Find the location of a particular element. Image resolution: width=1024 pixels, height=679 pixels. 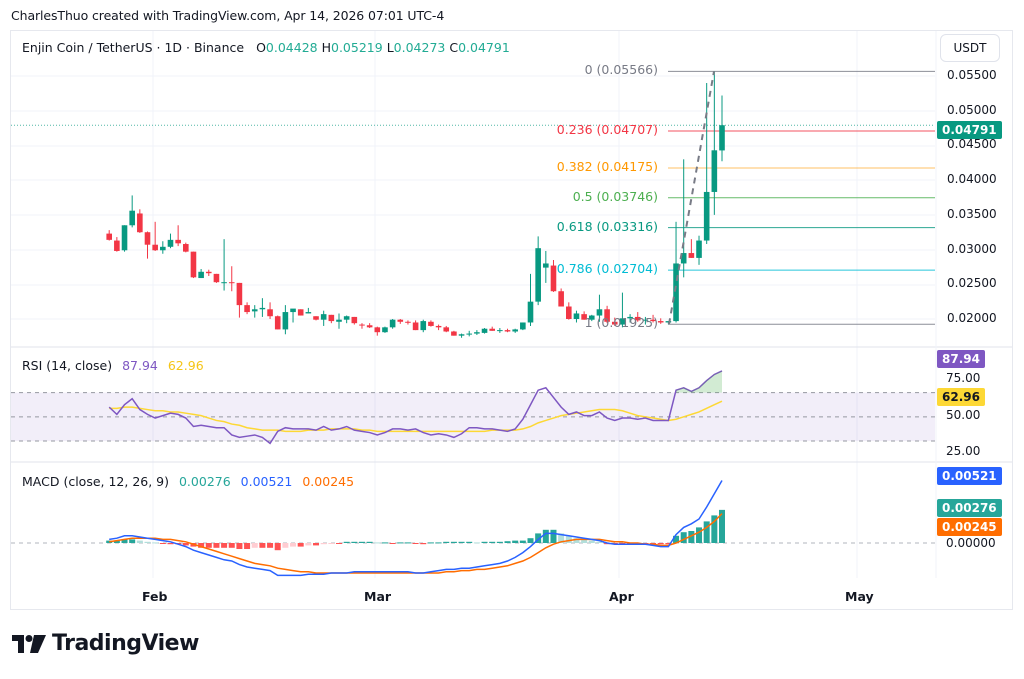

high-label: H is located at coordinates (326, 47).